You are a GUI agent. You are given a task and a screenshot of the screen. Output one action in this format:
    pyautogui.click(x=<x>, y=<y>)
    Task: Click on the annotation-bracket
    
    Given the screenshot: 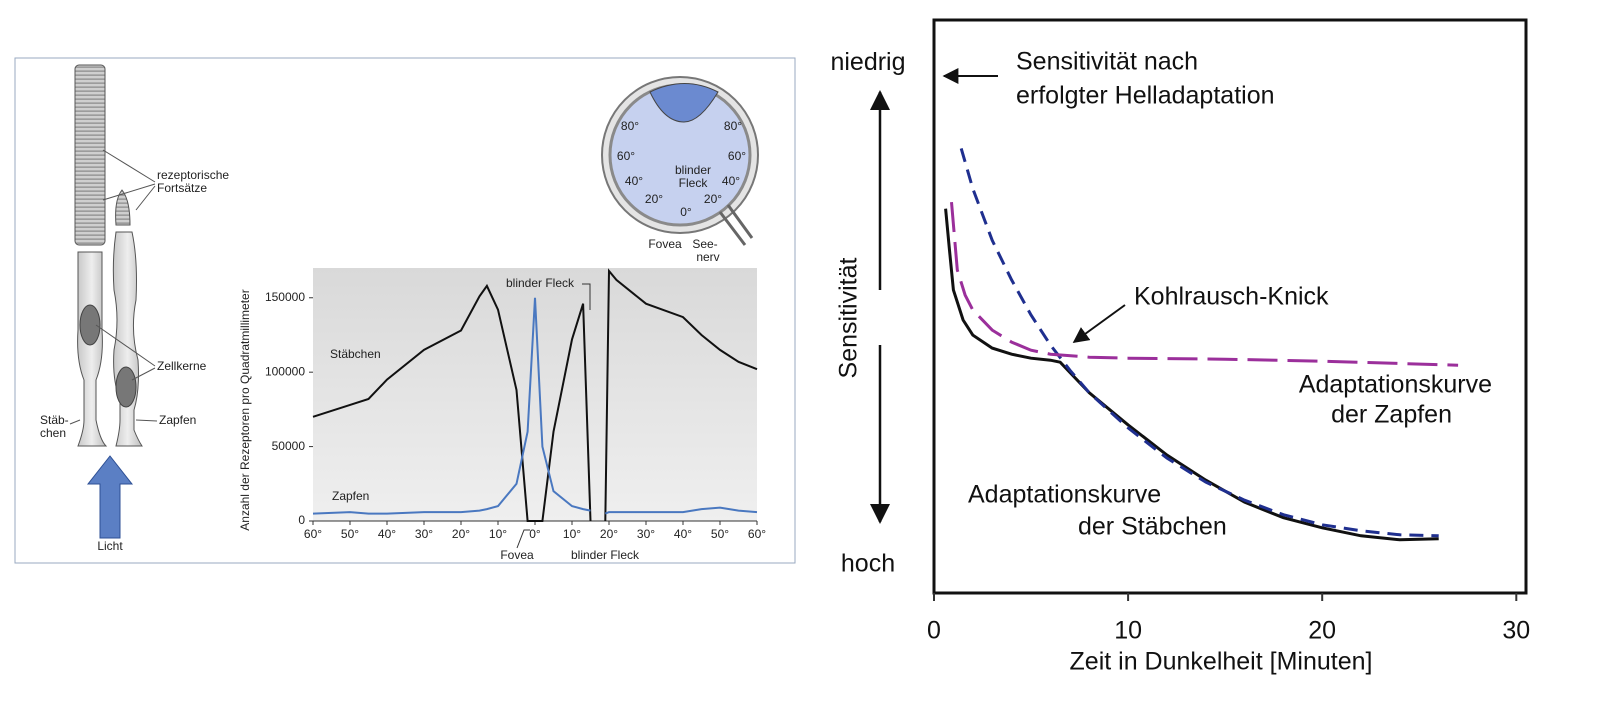 What is the action you would take?
    pyautogui.click(x=586, y=296)
    